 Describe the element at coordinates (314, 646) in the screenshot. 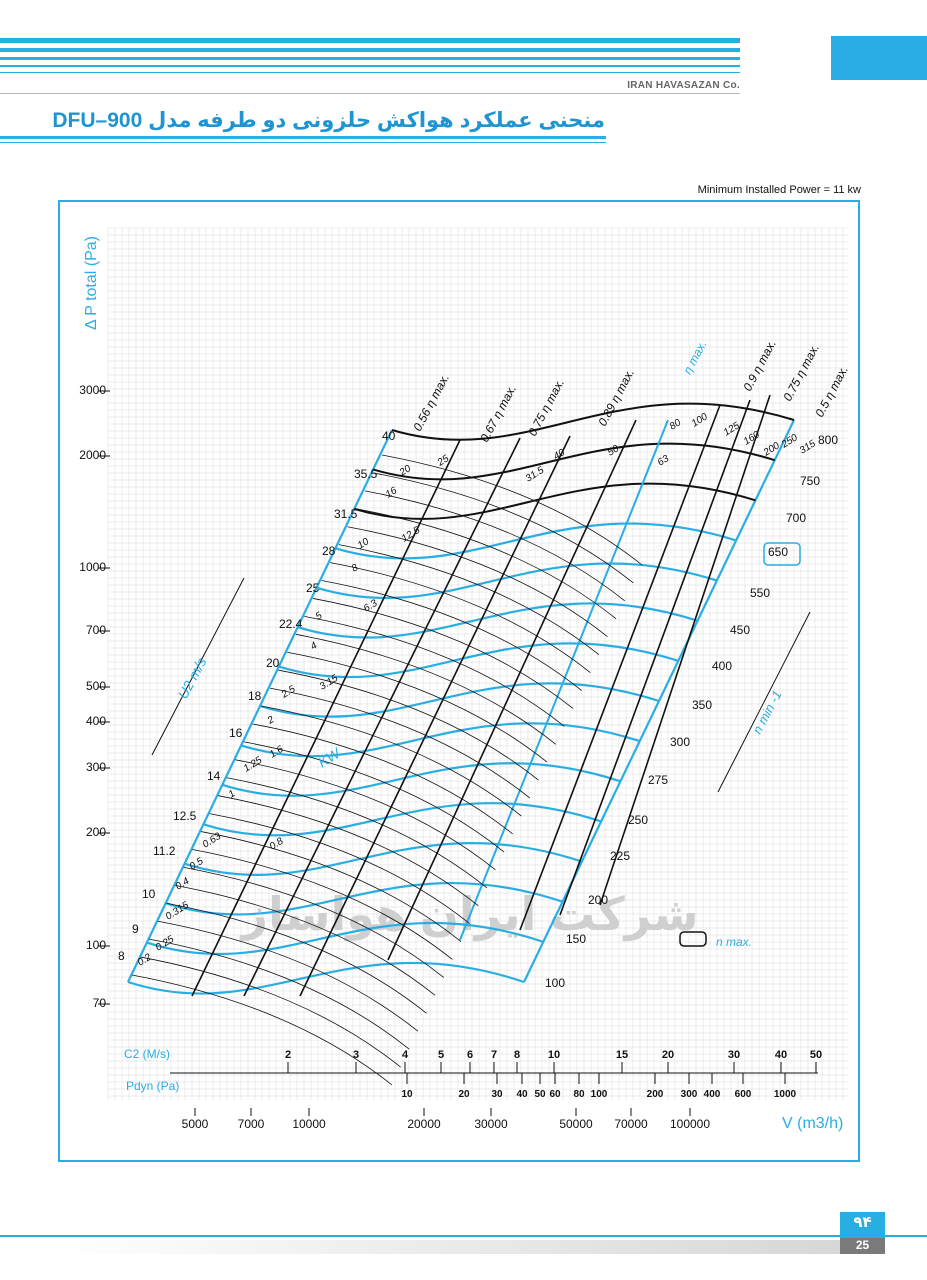

I see `power-label: 4` at that location.